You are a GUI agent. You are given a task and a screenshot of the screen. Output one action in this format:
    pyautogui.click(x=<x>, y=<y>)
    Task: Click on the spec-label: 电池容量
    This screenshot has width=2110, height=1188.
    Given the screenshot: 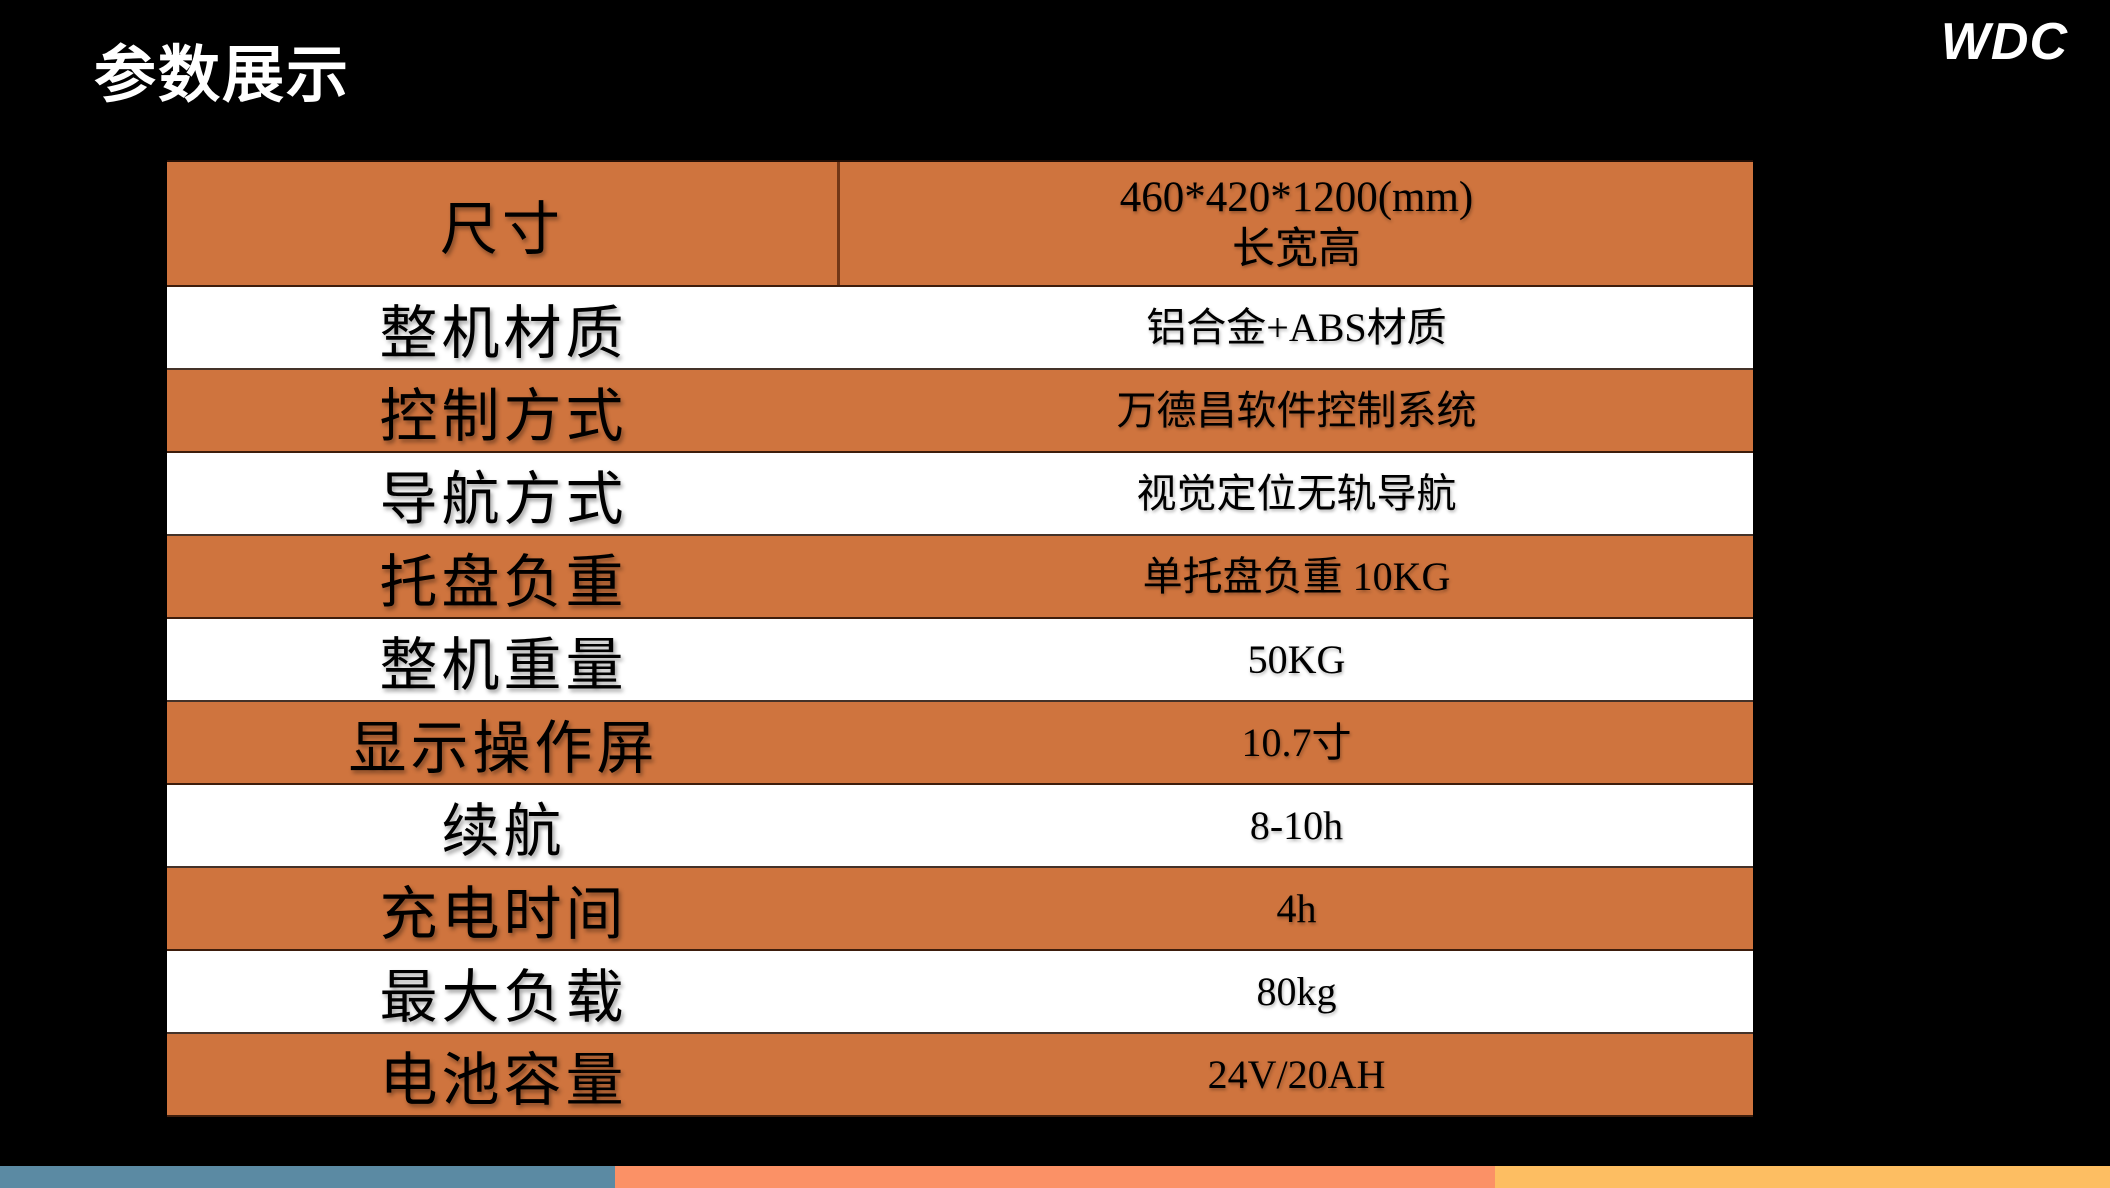 What is the action you would take?
    pyautogui.click(x=503, y=1080)
    